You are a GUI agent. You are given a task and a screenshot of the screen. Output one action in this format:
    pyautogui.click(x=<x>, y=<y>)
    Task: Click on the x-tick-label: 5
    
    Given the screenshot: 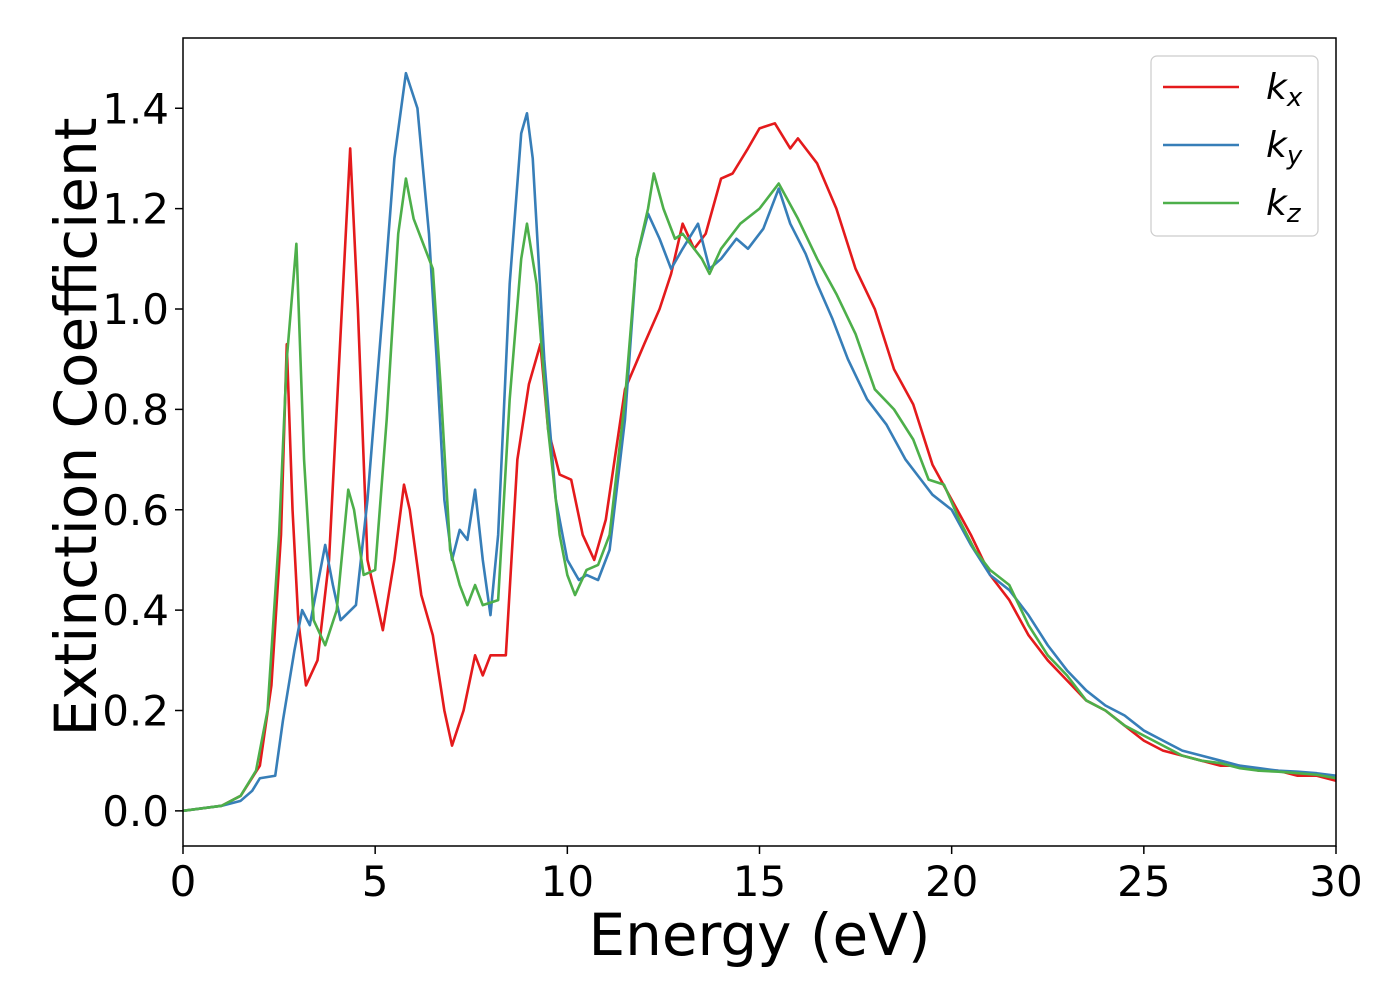 What is the action you would take?
    pyautogui.click(x=375, y=881)
    